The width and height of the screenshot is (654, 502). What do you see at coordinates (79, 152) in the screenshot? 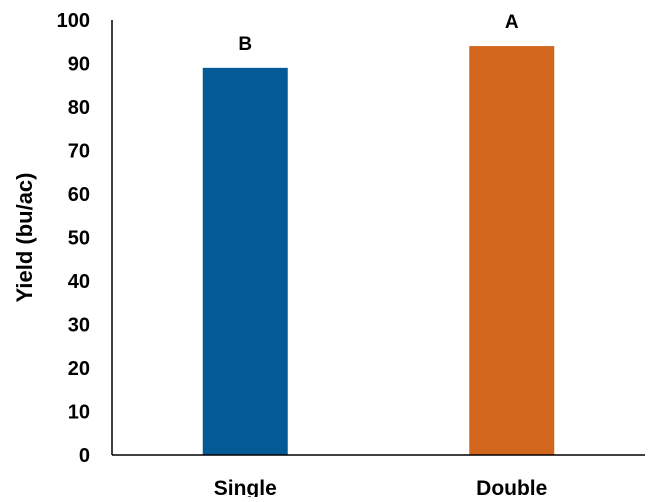
I see `y-tick-label: 70` at bounding box center [79, 152].